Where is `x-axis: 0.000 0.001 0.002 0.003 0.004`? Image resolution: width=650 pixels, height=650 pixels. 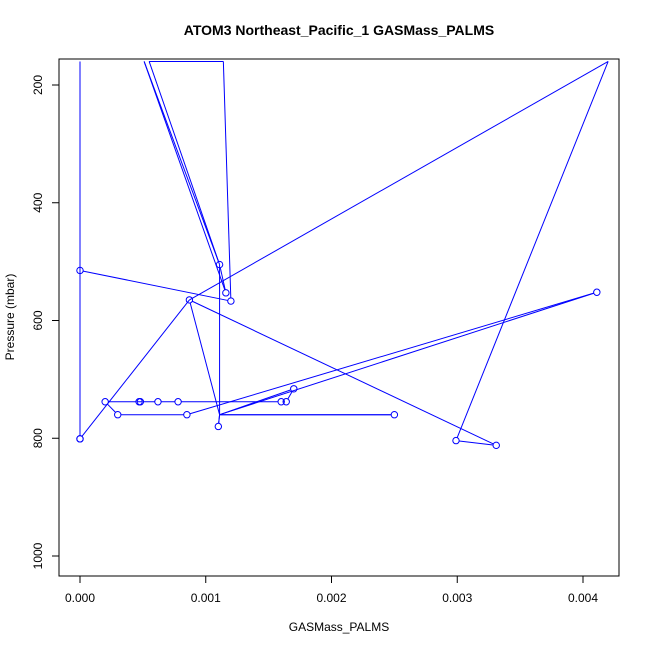
x-axis: 0.000 0.001 0.002 0.003 0.004 is located at coordinates (331, 590).